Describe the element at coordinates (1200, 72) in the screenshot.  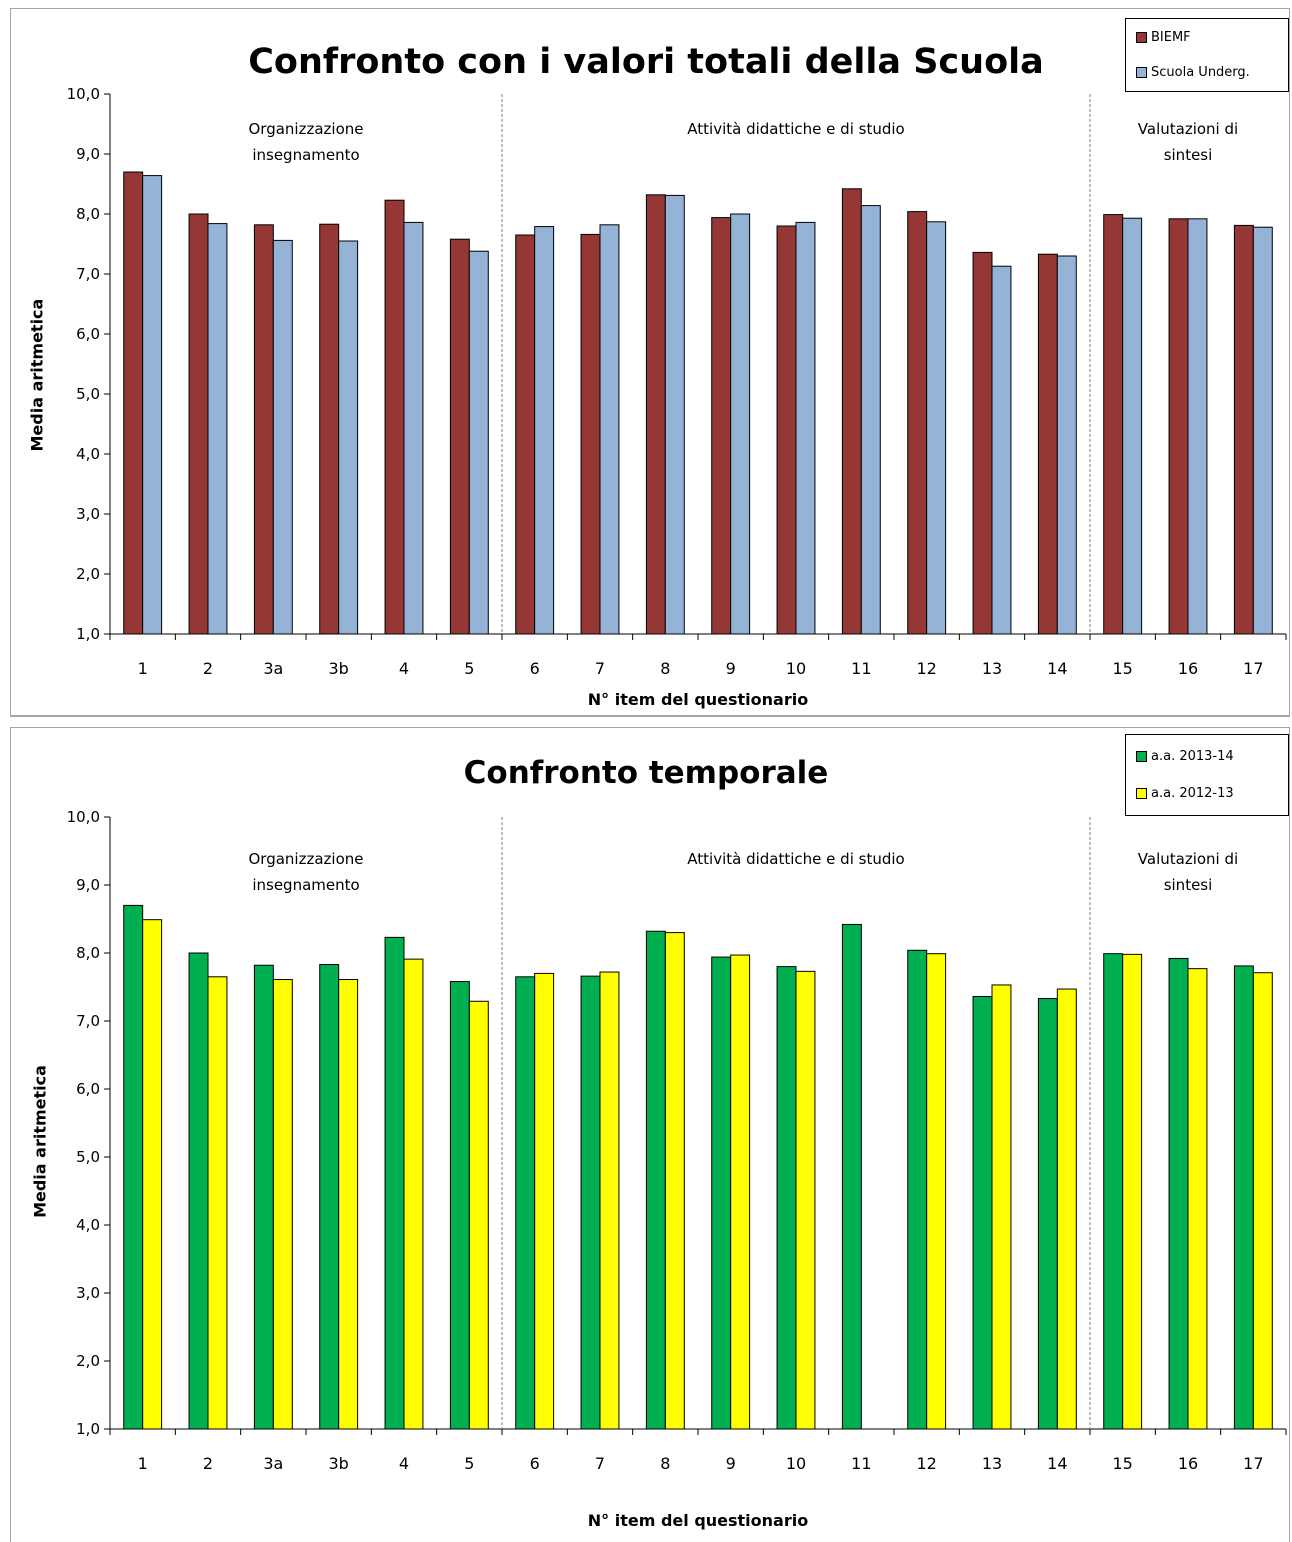
I see `legend-label-scuola: Scuola Underg.` at that location.